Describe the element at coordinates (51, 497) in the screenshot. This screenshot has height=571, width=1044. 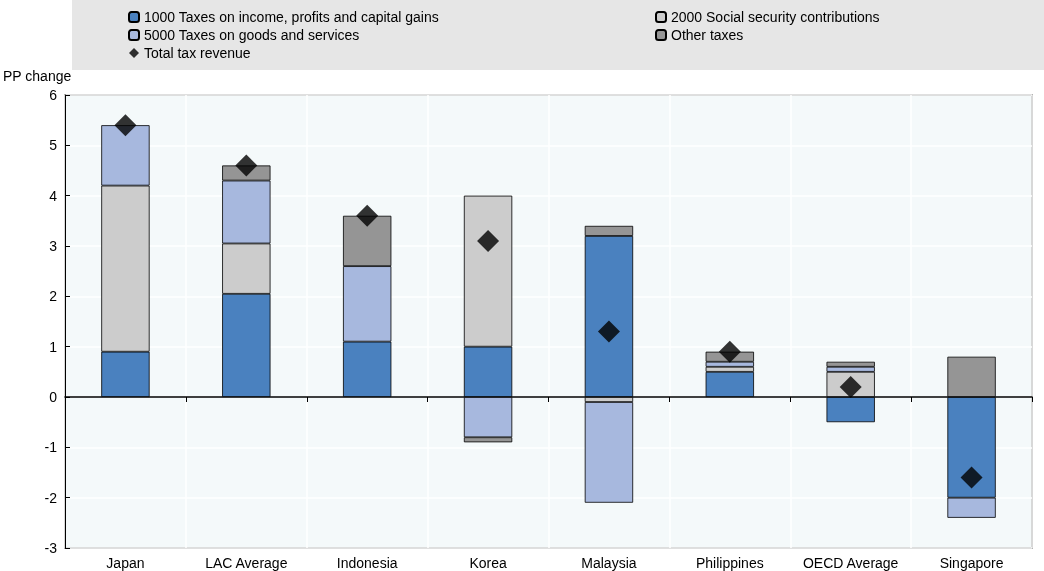
I see `y-tick-label: -2` at that location.